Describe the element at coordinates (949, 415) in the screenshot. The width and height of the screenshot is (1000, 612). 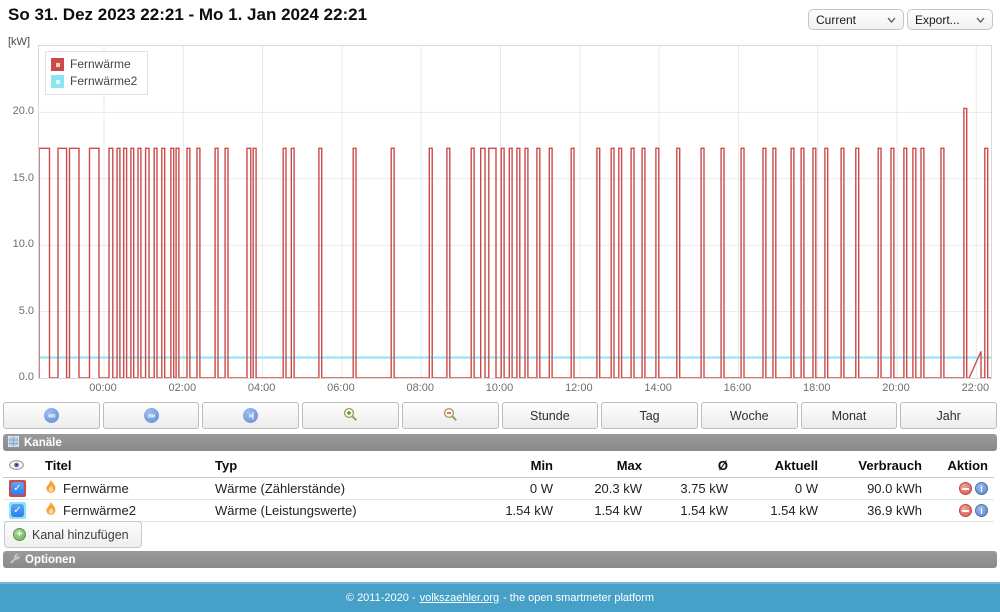
I see `range-year-button: Jahr` at that location.